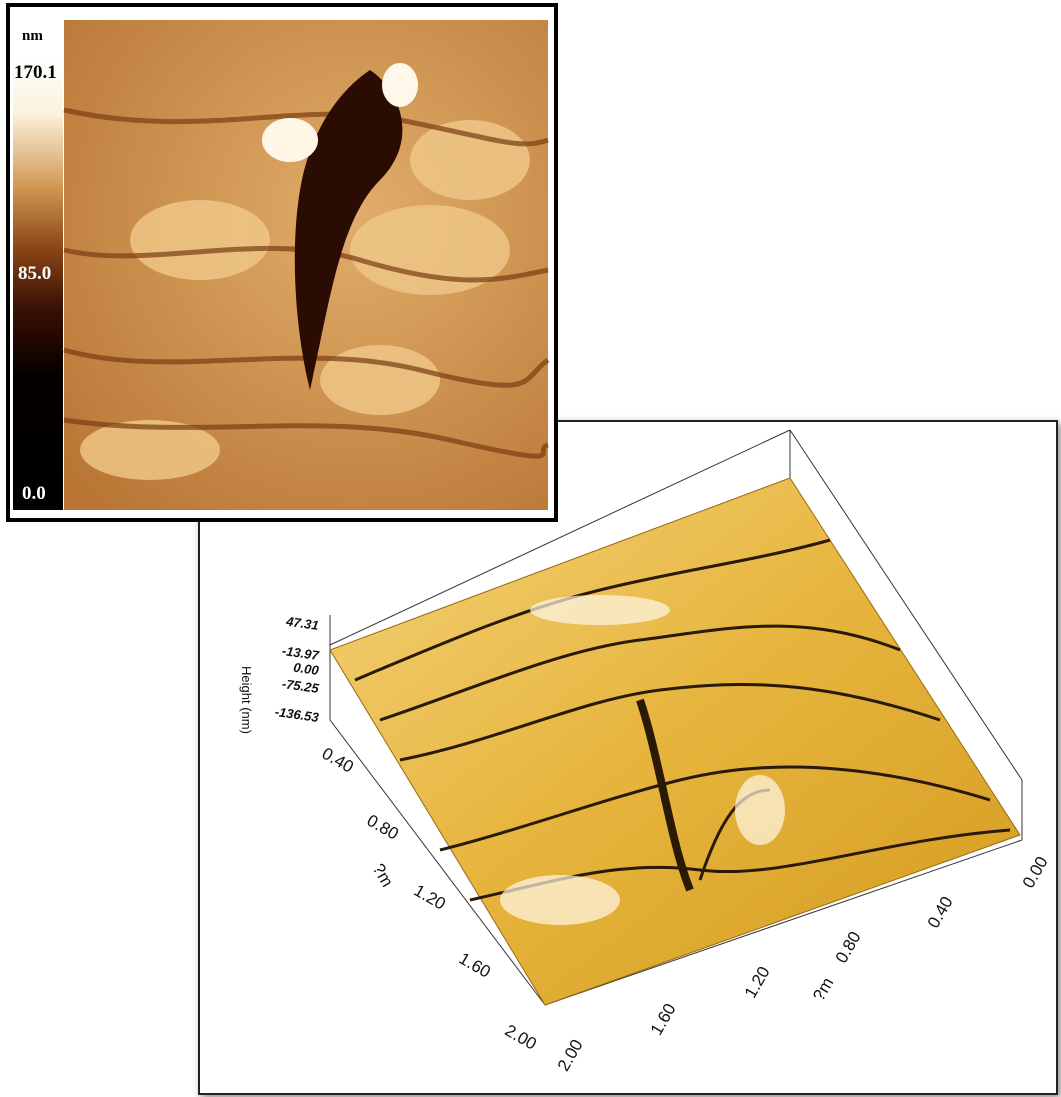 This screenshot has height=1097, width=1061. I want to click on z-tick-label: 47.31, so click(301, 623).